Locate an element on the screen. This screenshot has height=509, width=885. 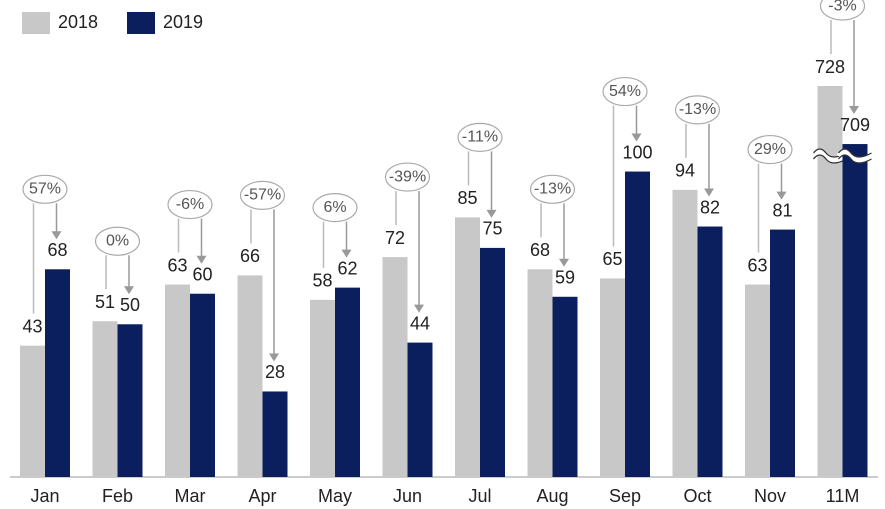
x-tick-label: May is located at coordinates (335, 496).